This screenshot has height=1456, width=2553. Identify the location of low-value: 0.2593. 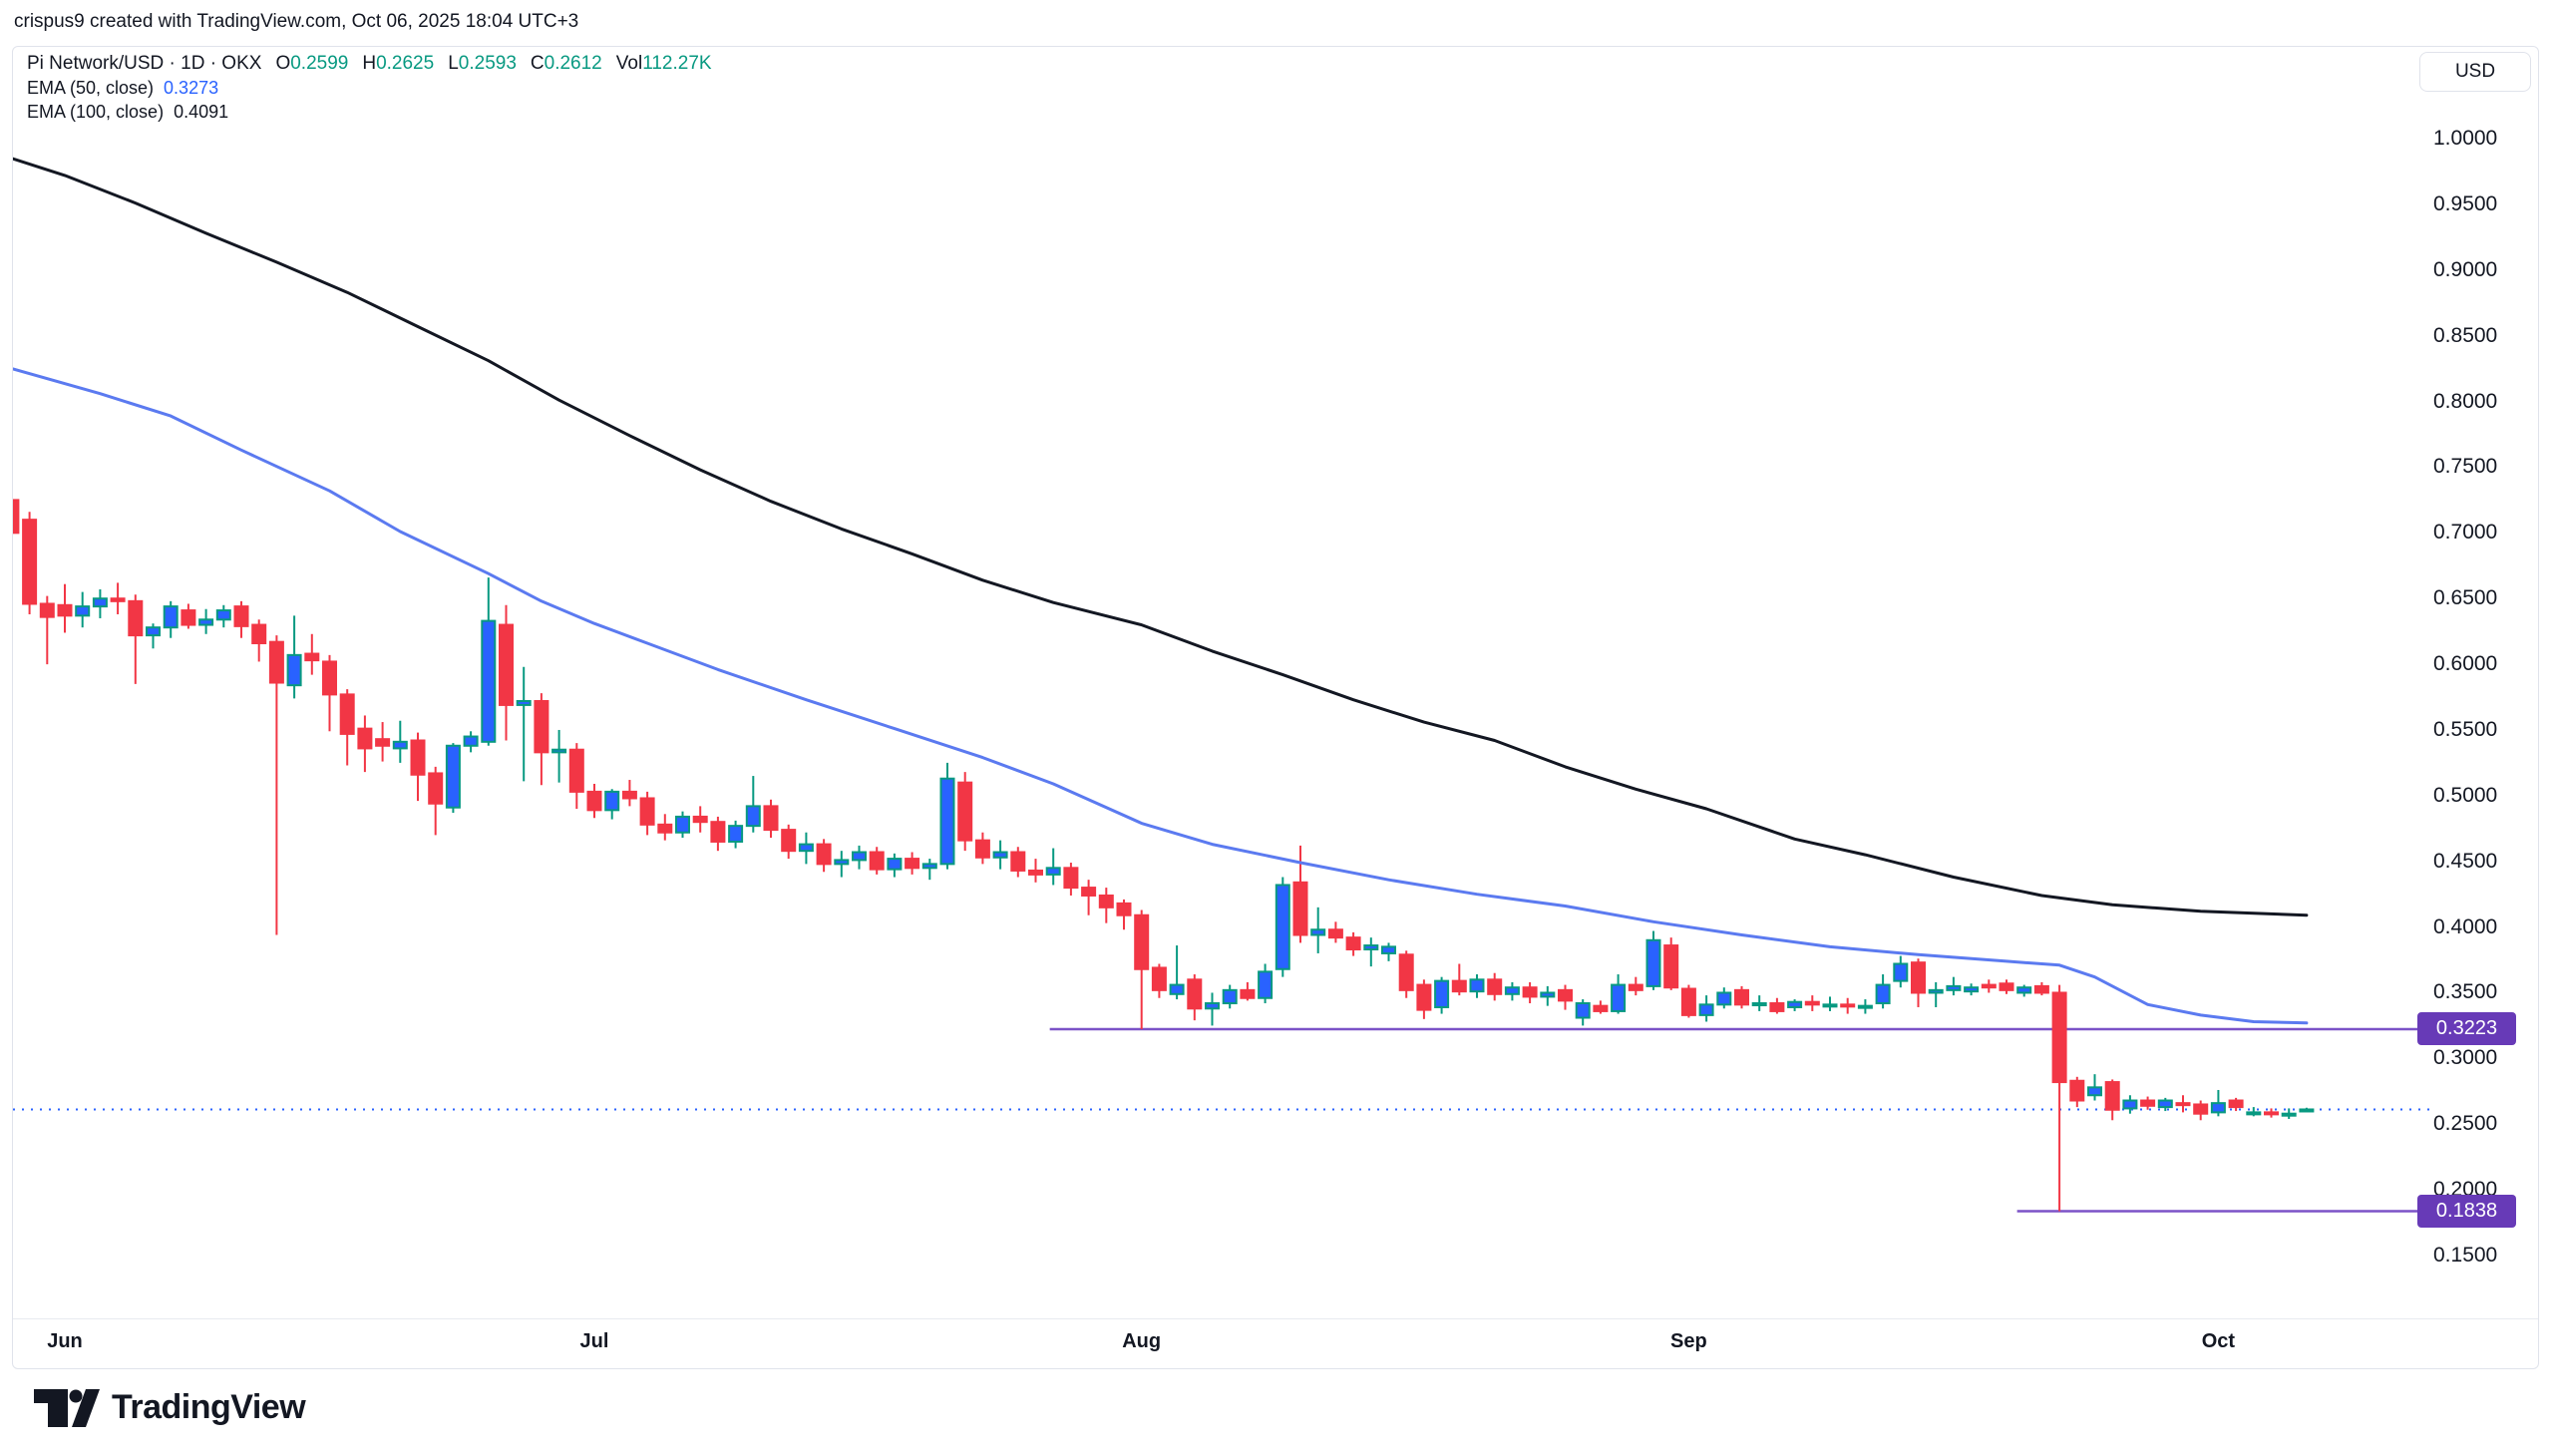
(488, 63).